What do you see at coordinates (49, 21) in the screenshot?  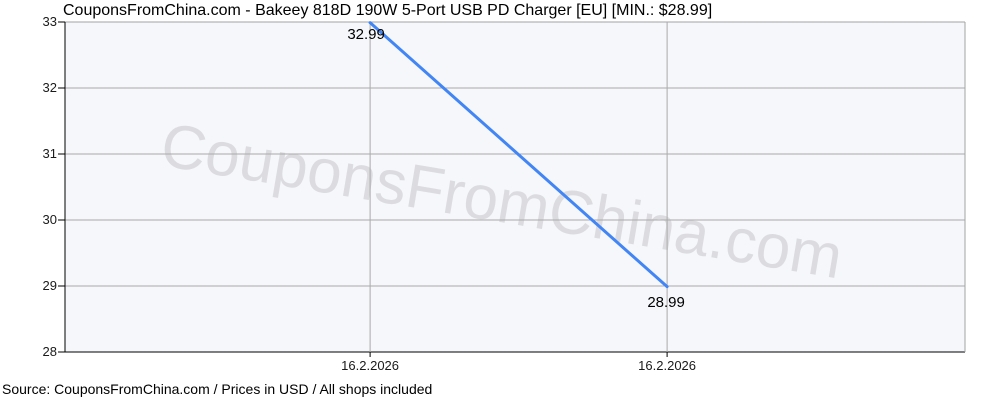 I see `y-tick-label: 33` at bounding box center [49, 21].